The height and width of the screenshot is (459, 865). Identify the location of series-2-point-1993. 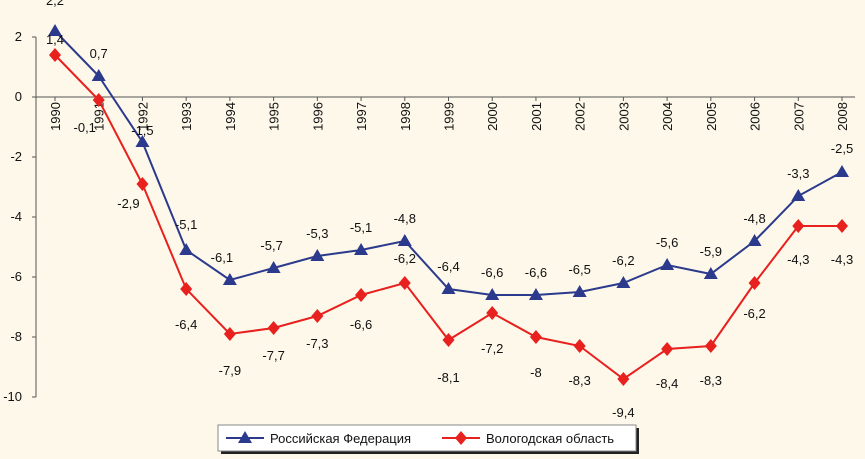
(186, 289).